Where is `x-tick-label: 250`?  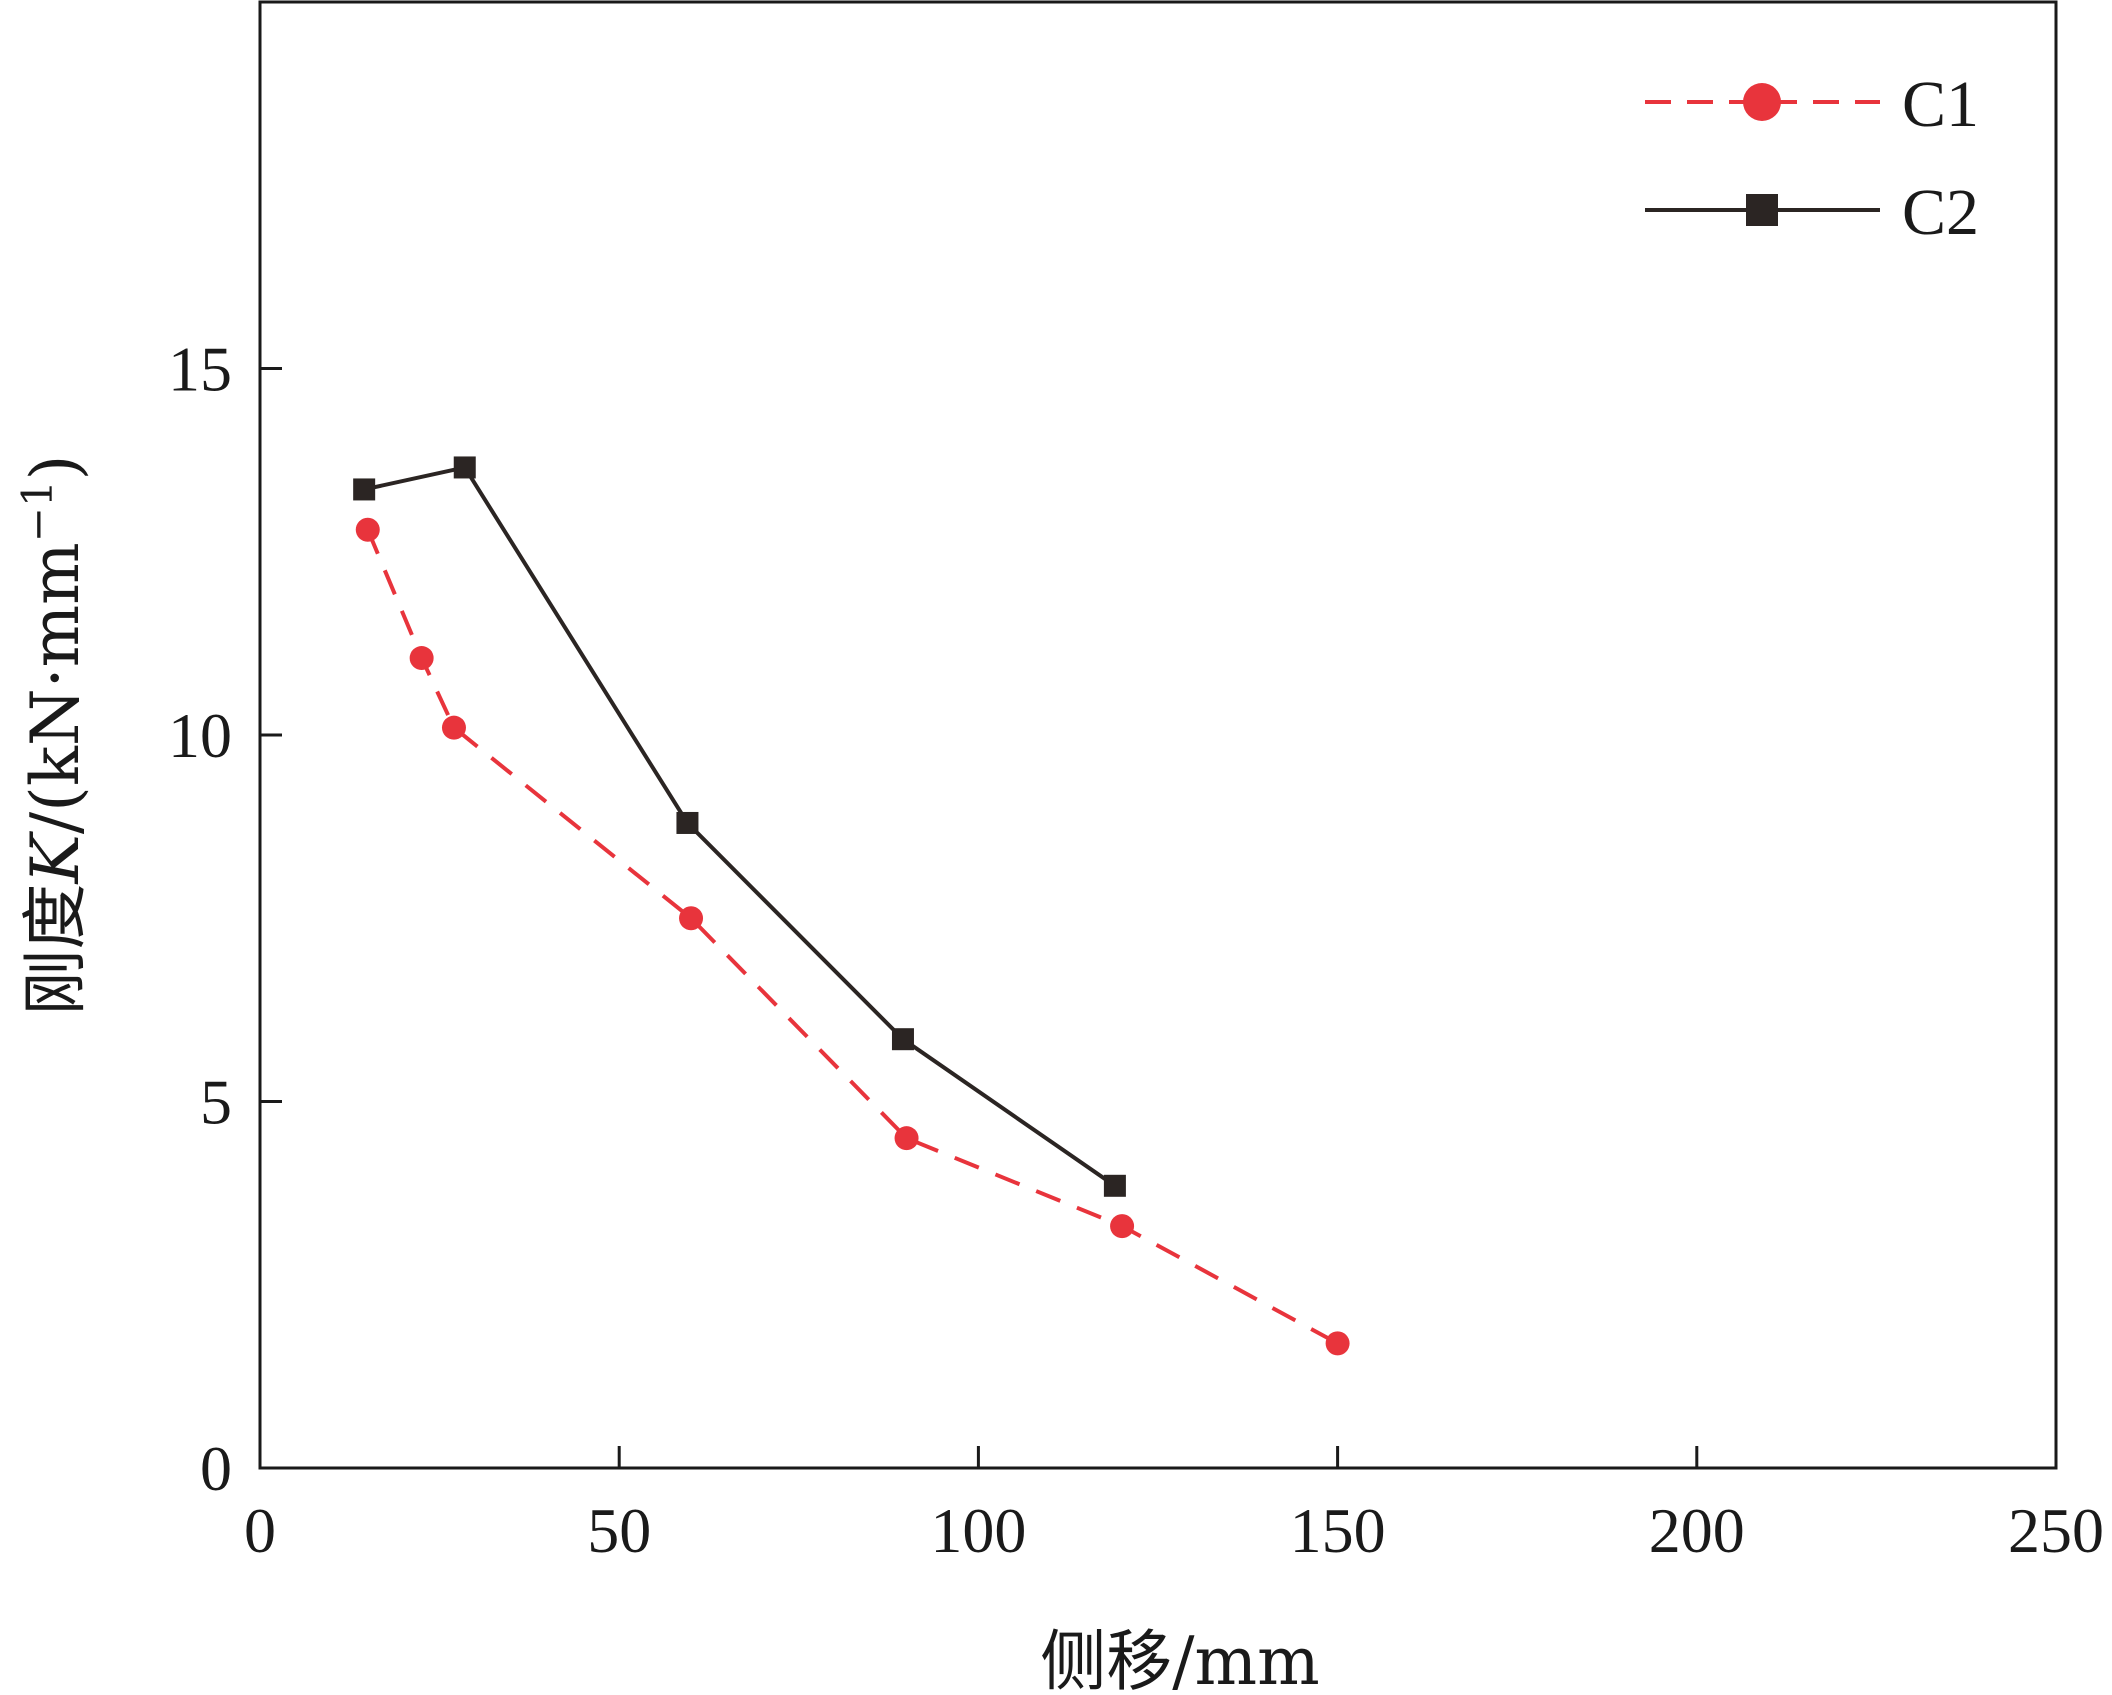
x-tick-label: 250 is located at coordinates (2056, 1530).